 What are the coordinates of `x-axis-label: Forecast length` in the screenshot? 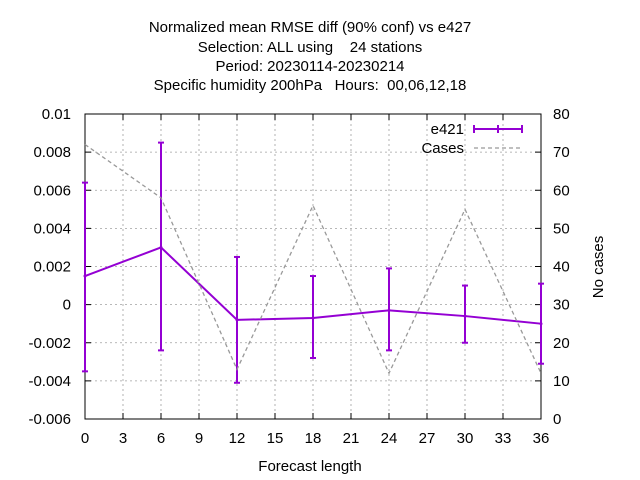 It's located at (309, 466).